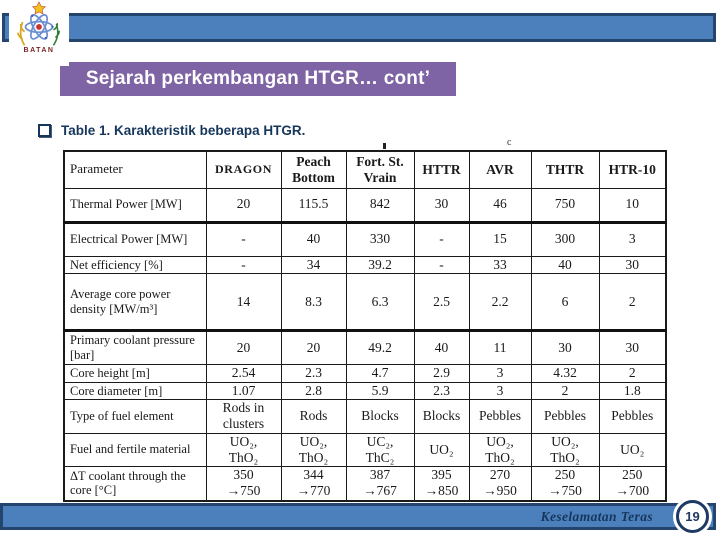 This screenshot has width=720, height=540. What do you see at coordinates (632, 205) in the screenshot?
I see `table-cell: 10` at bounding box center [632, 205].